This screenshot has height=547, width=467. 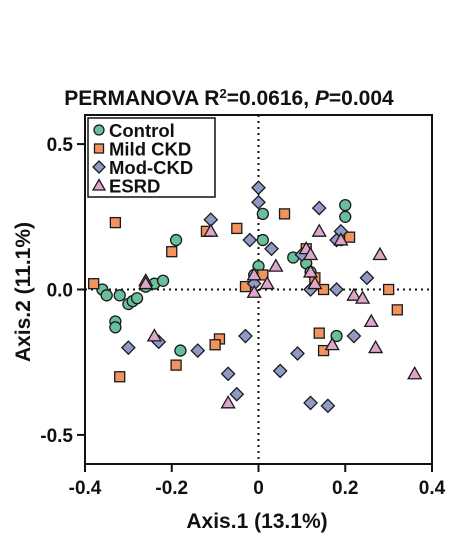 I want to click on title-p-value: =0.004, so click(x=361, y=98).